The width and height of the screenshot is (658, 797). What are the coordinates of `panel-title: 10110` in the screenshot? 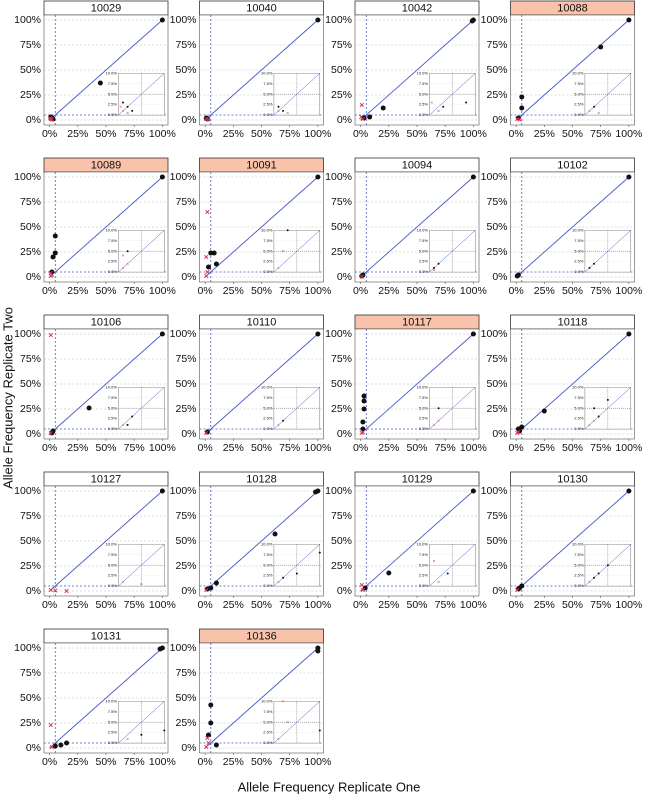 It's located at (262, 322).